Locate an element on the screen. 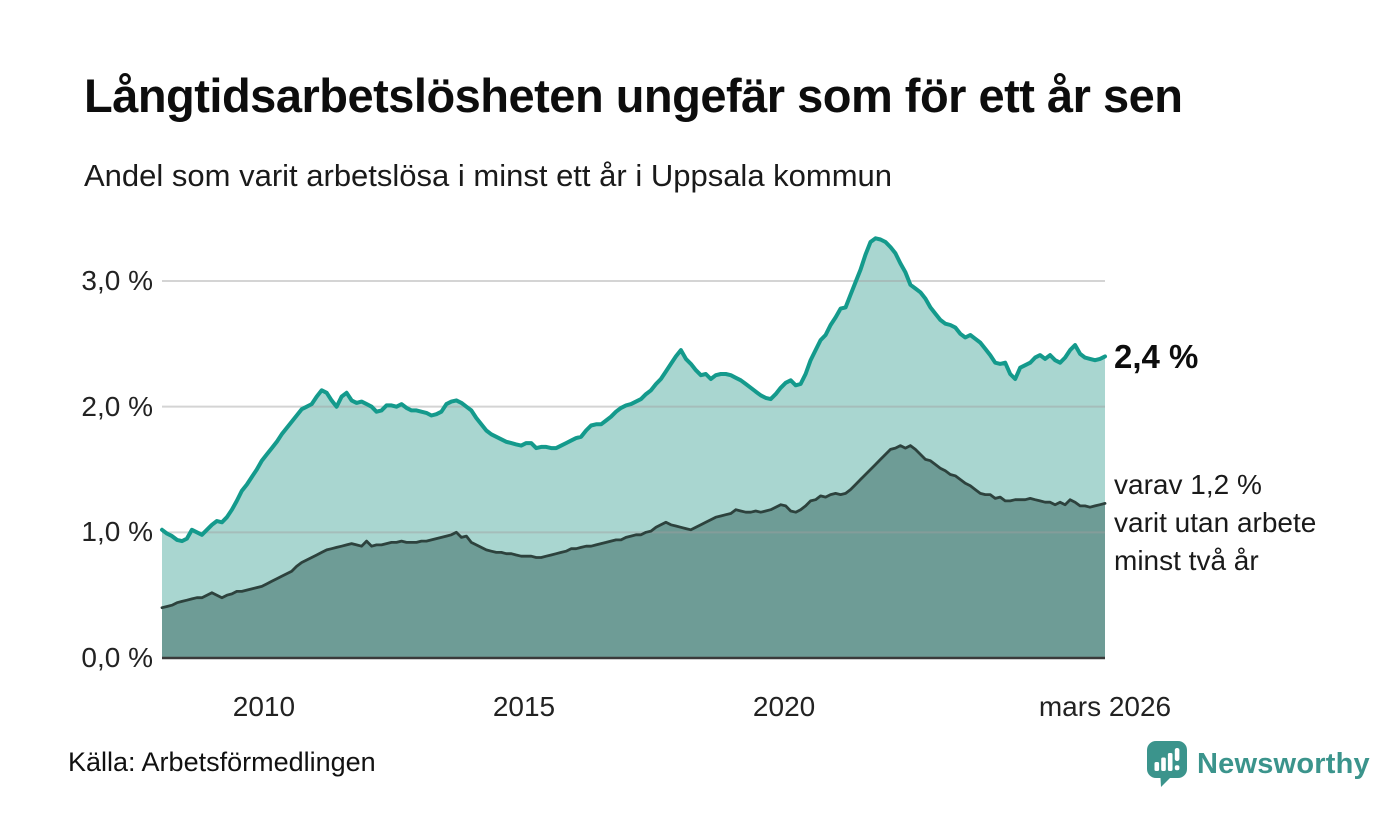 This screenshot has height=840, width=1400. y-axis-tick-label: 1,0 % is located at coordinates (117, 532).